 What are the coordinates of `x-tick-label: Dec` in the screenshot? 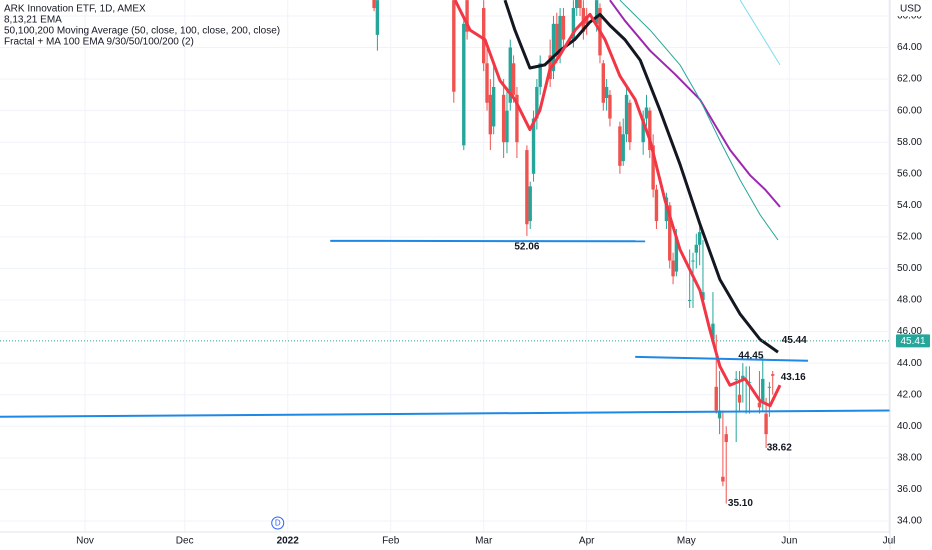 It's located at (185, 541).